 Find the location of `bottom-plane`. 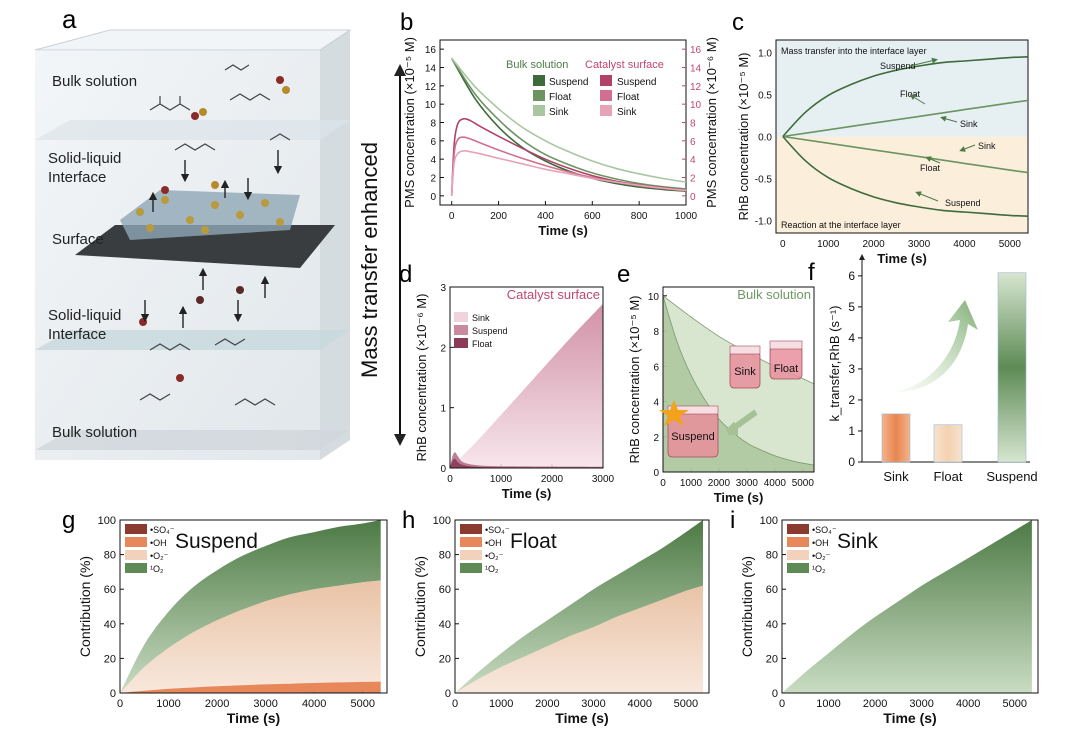

bottom-plane is located at coordinates (192, 440).